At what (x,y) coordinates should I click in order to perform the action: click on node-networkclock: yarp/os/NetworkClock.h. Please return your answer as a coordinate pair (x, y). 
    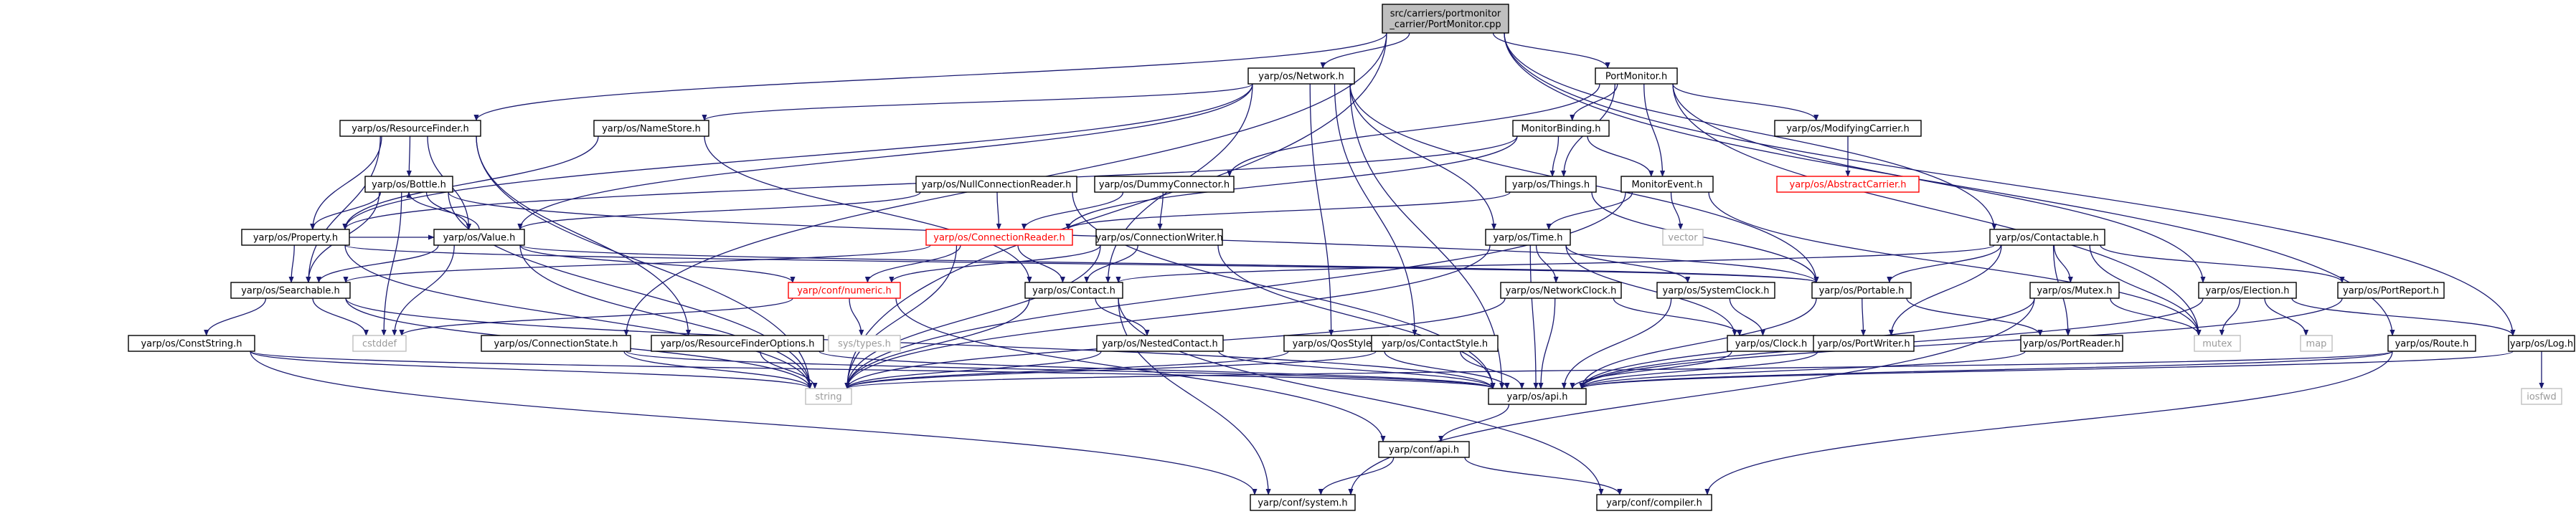
    Looking at the image, I should click on (1561, 290).